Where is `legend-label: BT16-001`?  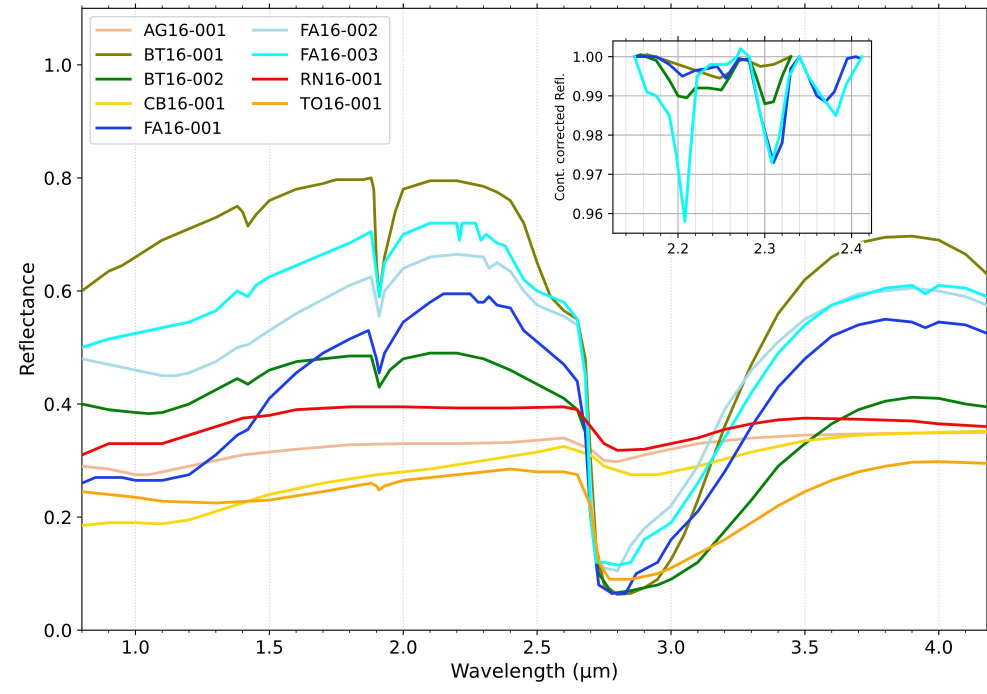 legend-label: BT16-001 is located at coordinates (184, 54).